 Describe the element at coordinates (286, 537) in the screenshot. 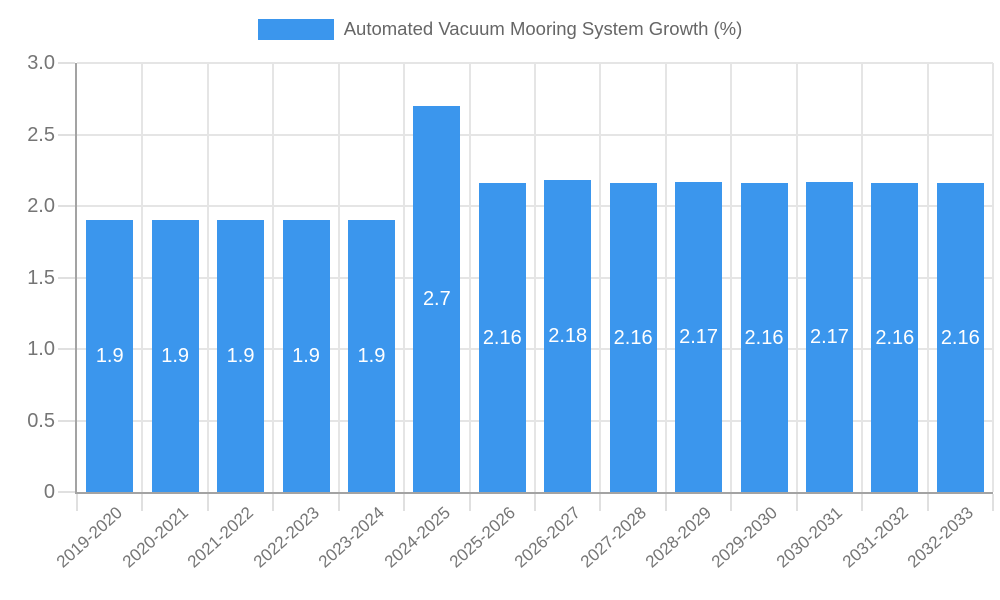

I see `x-tick-label: 2022-2023` at that location.